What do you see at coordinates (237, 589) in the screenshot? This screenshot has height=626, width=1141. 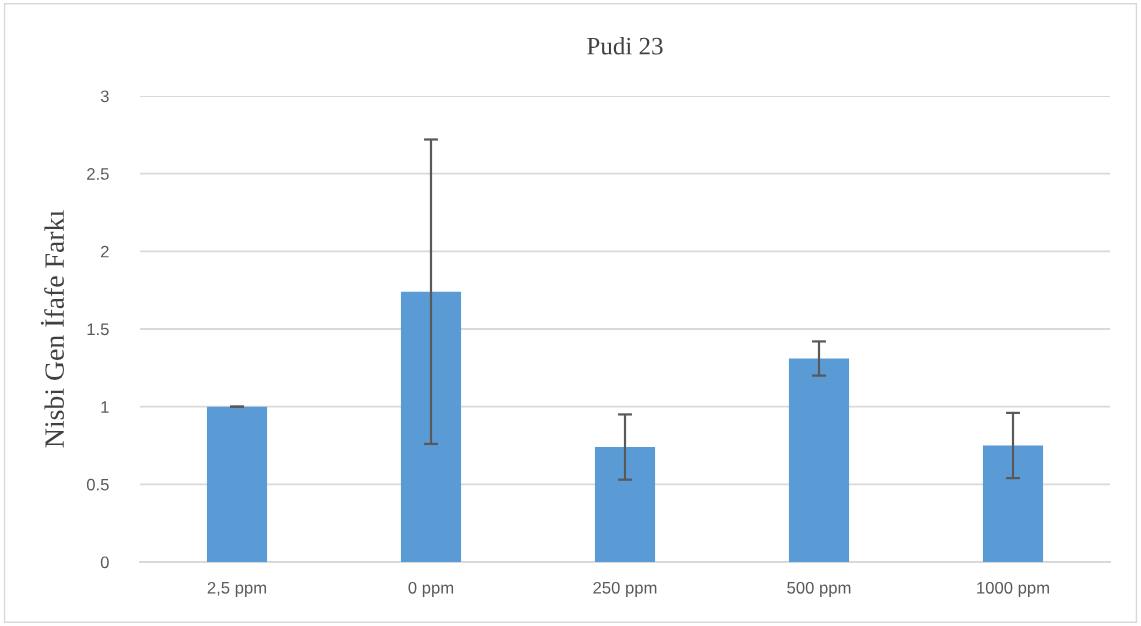 I see `x-tick-label: 2,5 ppm` at bounding box center [237, 589].